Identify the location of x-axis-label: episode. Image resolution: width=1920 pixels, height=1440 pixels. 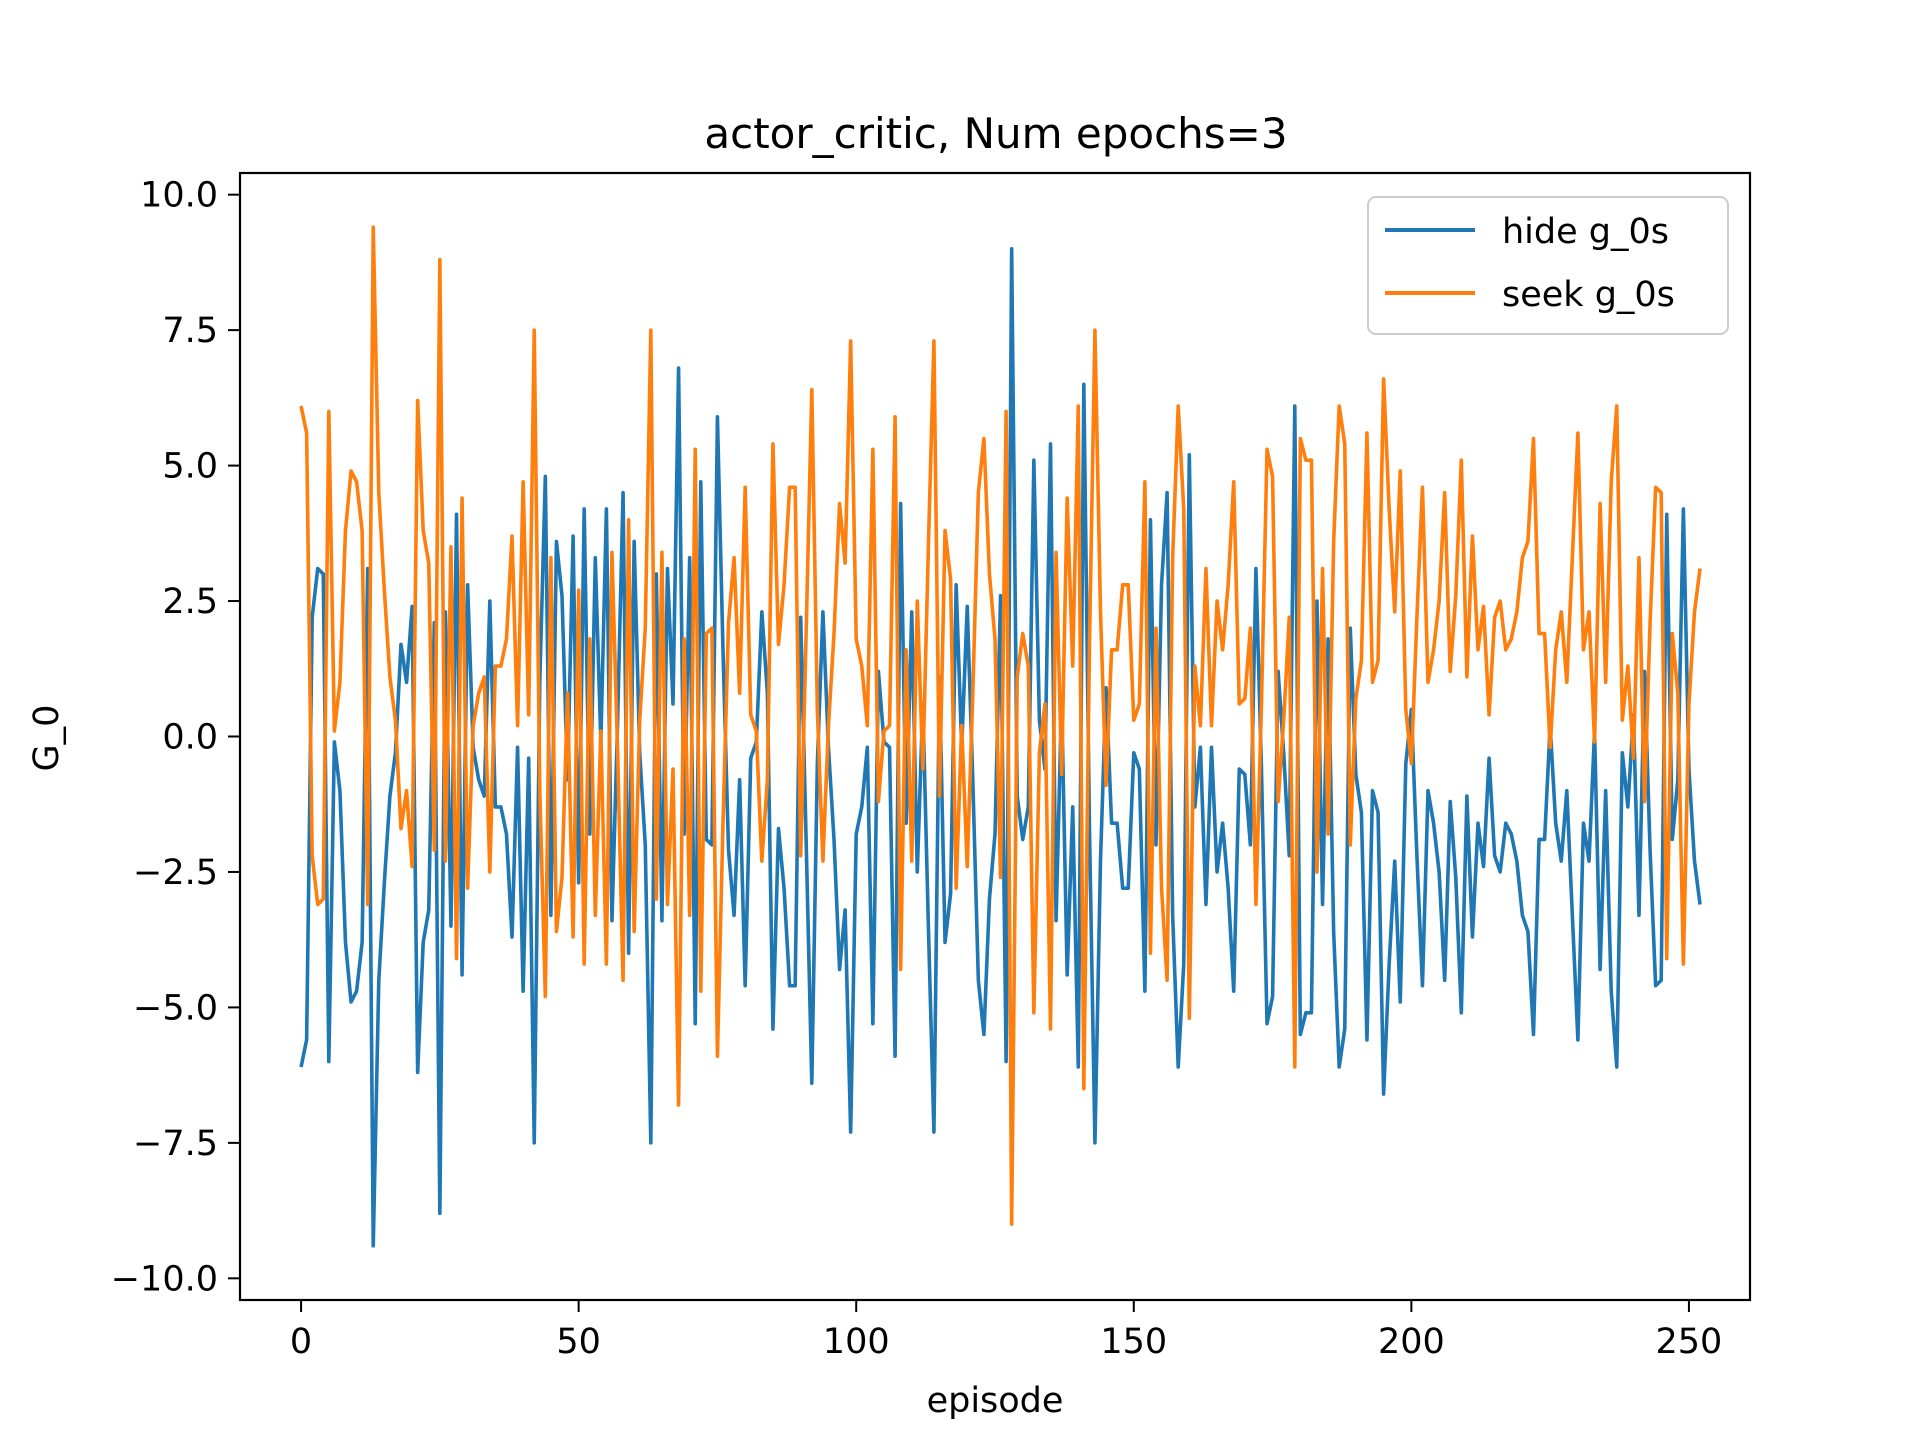
(995, 1401).